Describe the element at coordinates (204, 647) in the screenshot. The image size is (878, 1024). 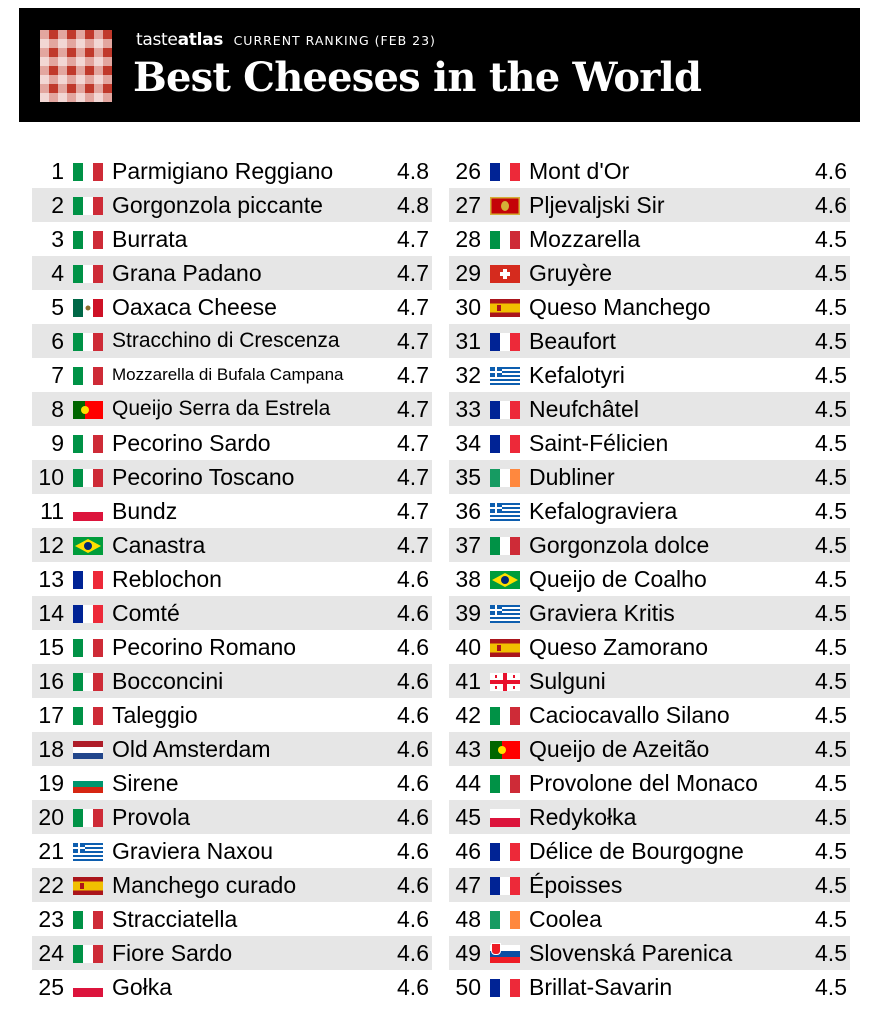
I see `cheese-name: Pecorino Romano` at that location.